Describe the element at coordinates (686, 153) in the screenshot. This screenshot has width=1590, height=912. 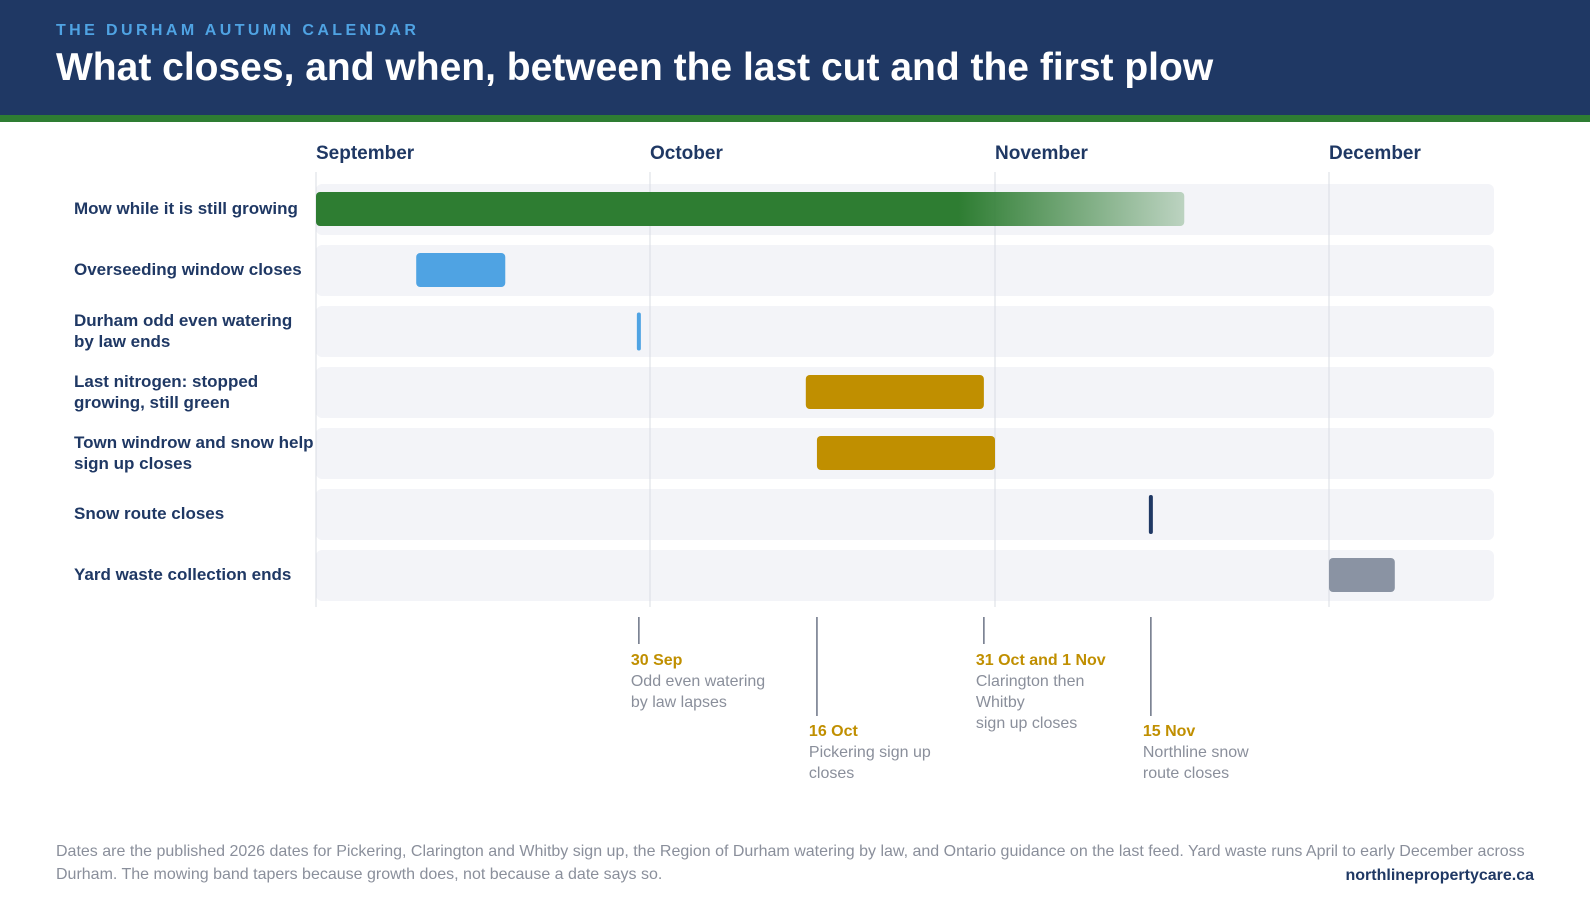
I see `month-label: October` at that location.